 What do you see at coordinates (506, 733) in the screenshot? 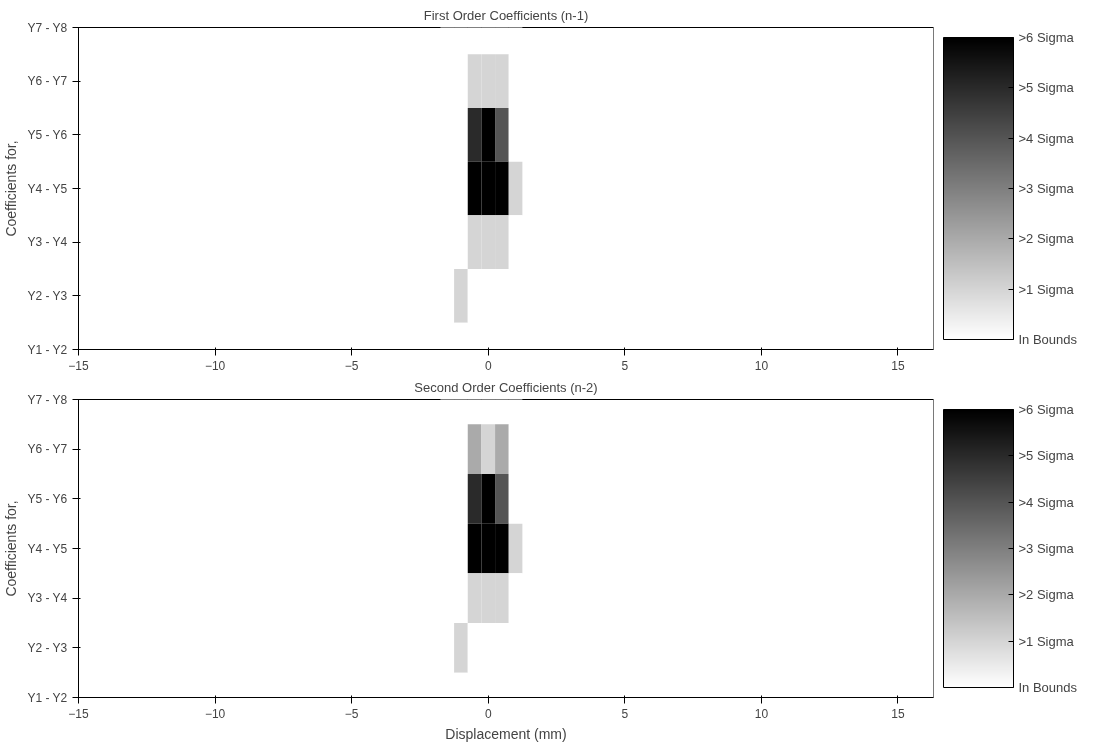
I see `x-axis-title: Displacement (mm)` at bounding box center [506, 733].